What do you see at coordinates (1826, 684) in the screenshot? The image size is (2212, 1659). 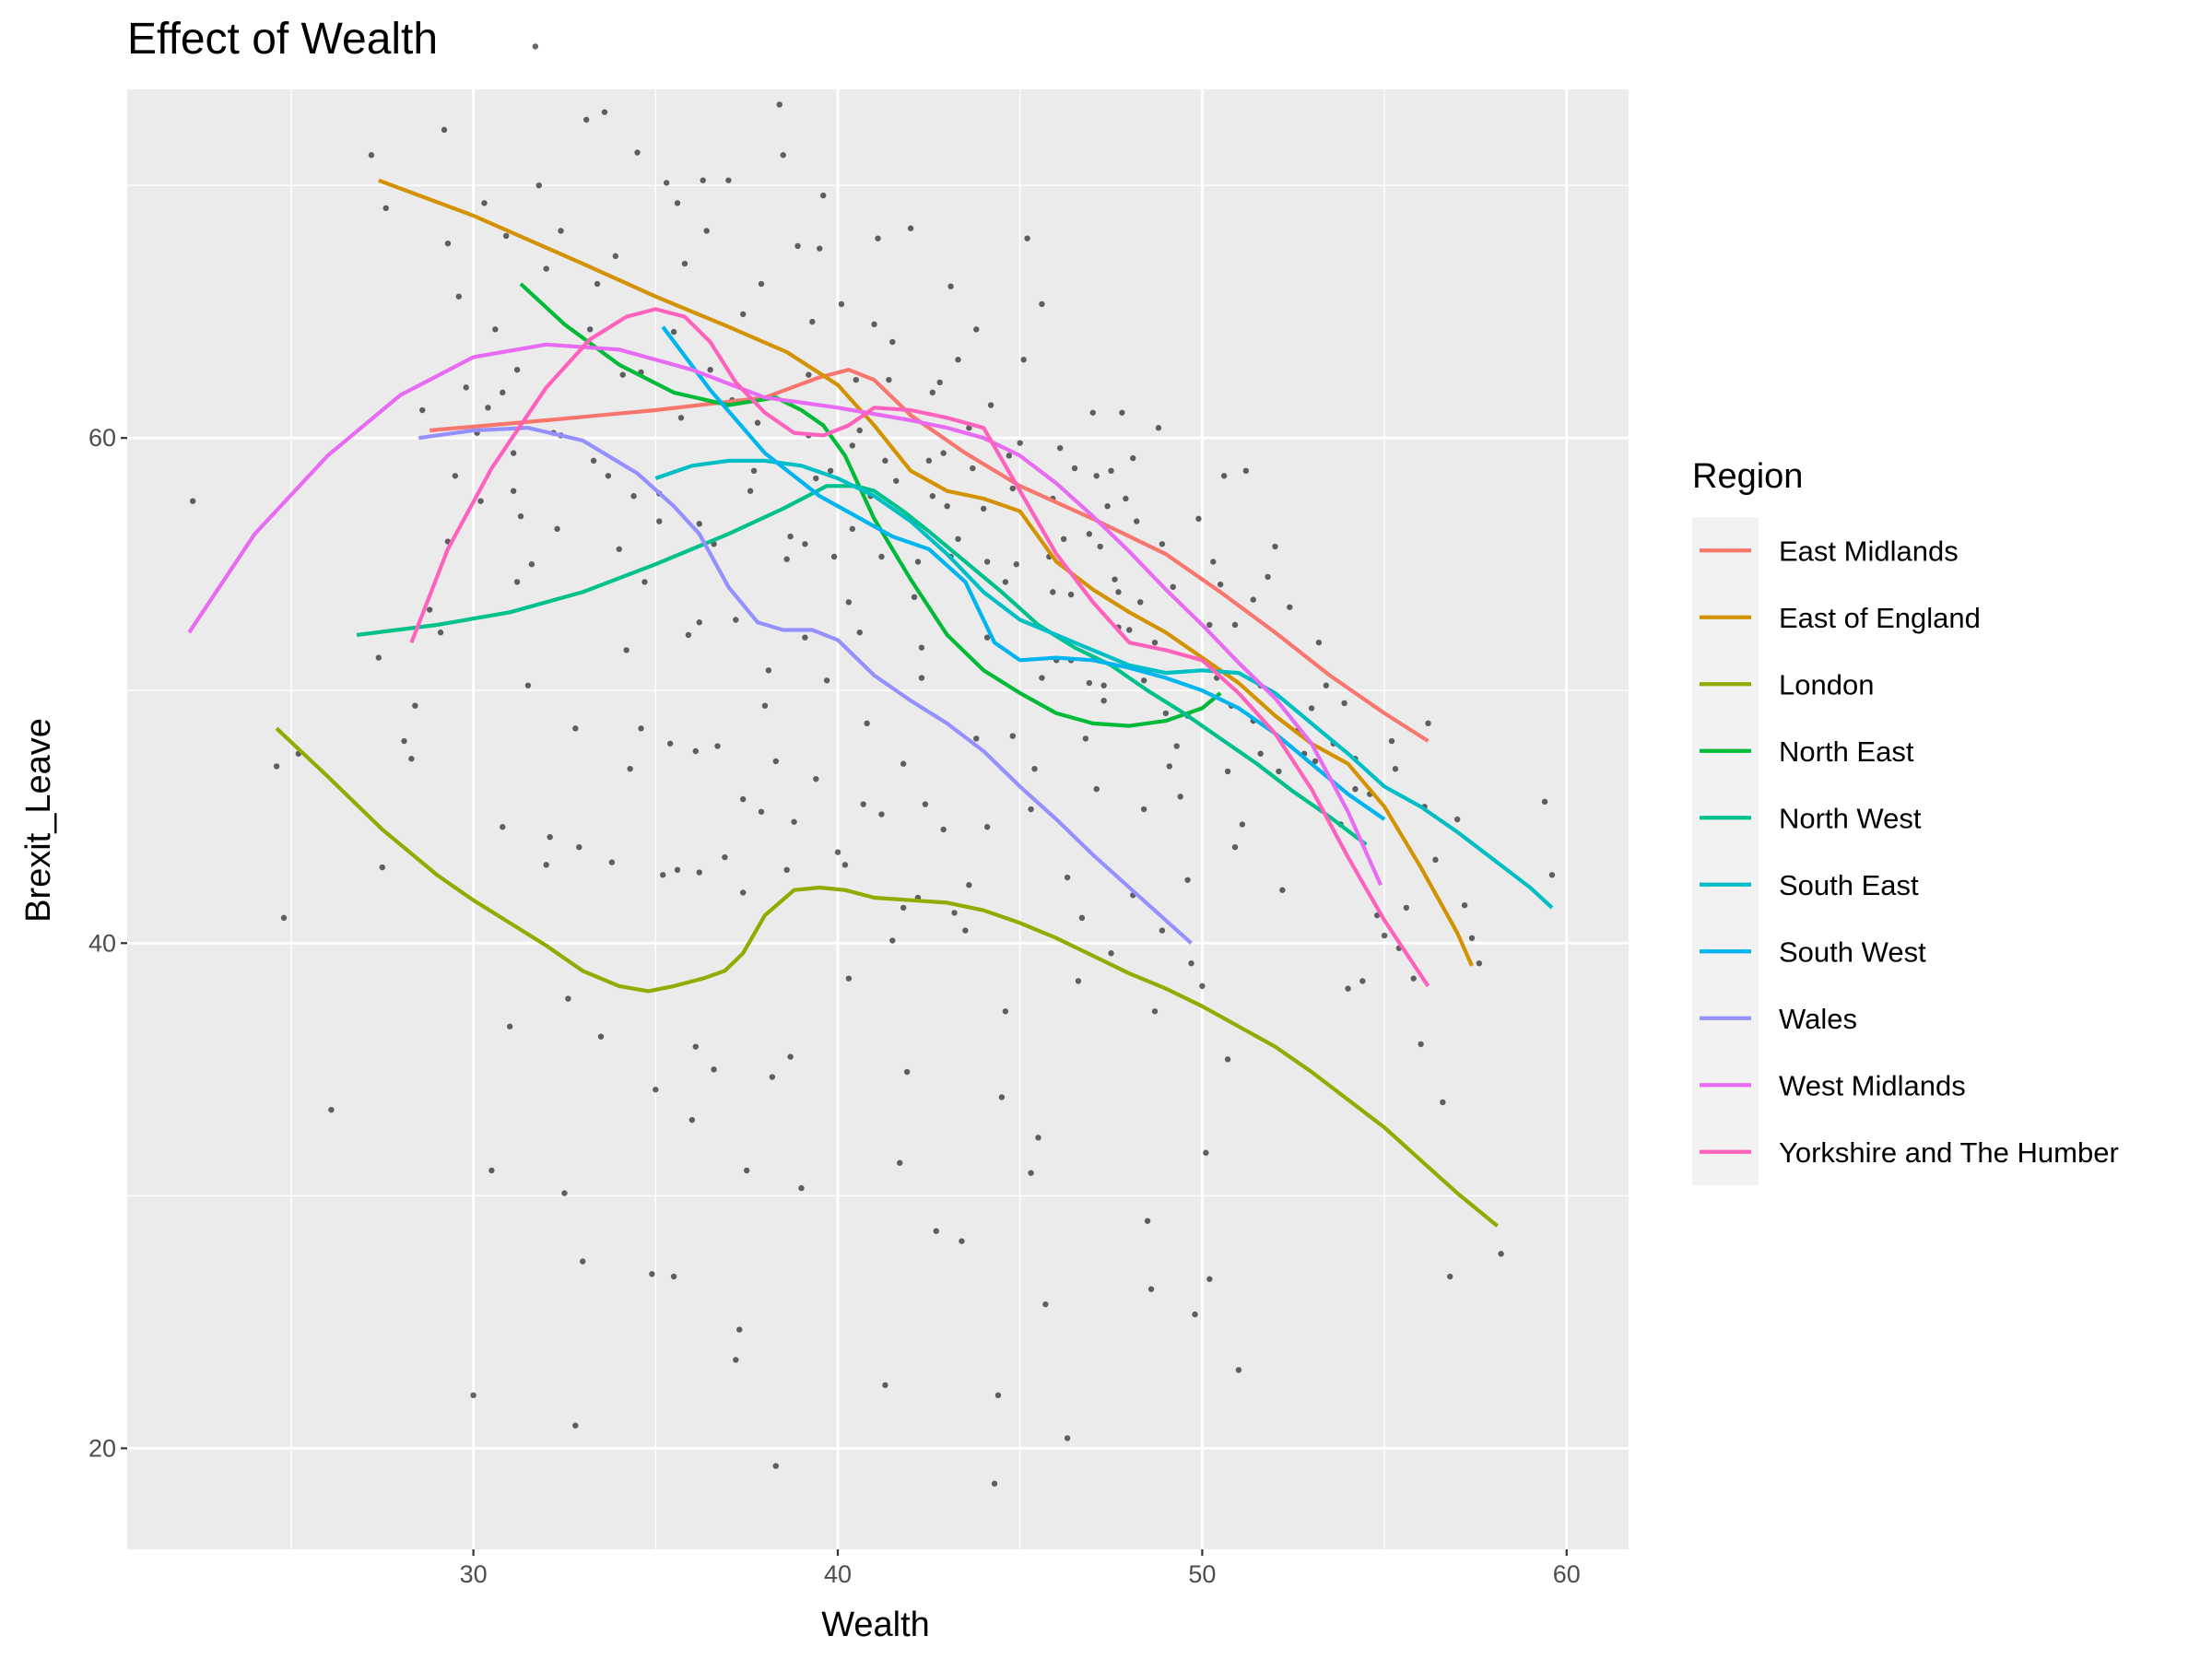 I see `legend-label: London` at bounding box center [1826, 684].